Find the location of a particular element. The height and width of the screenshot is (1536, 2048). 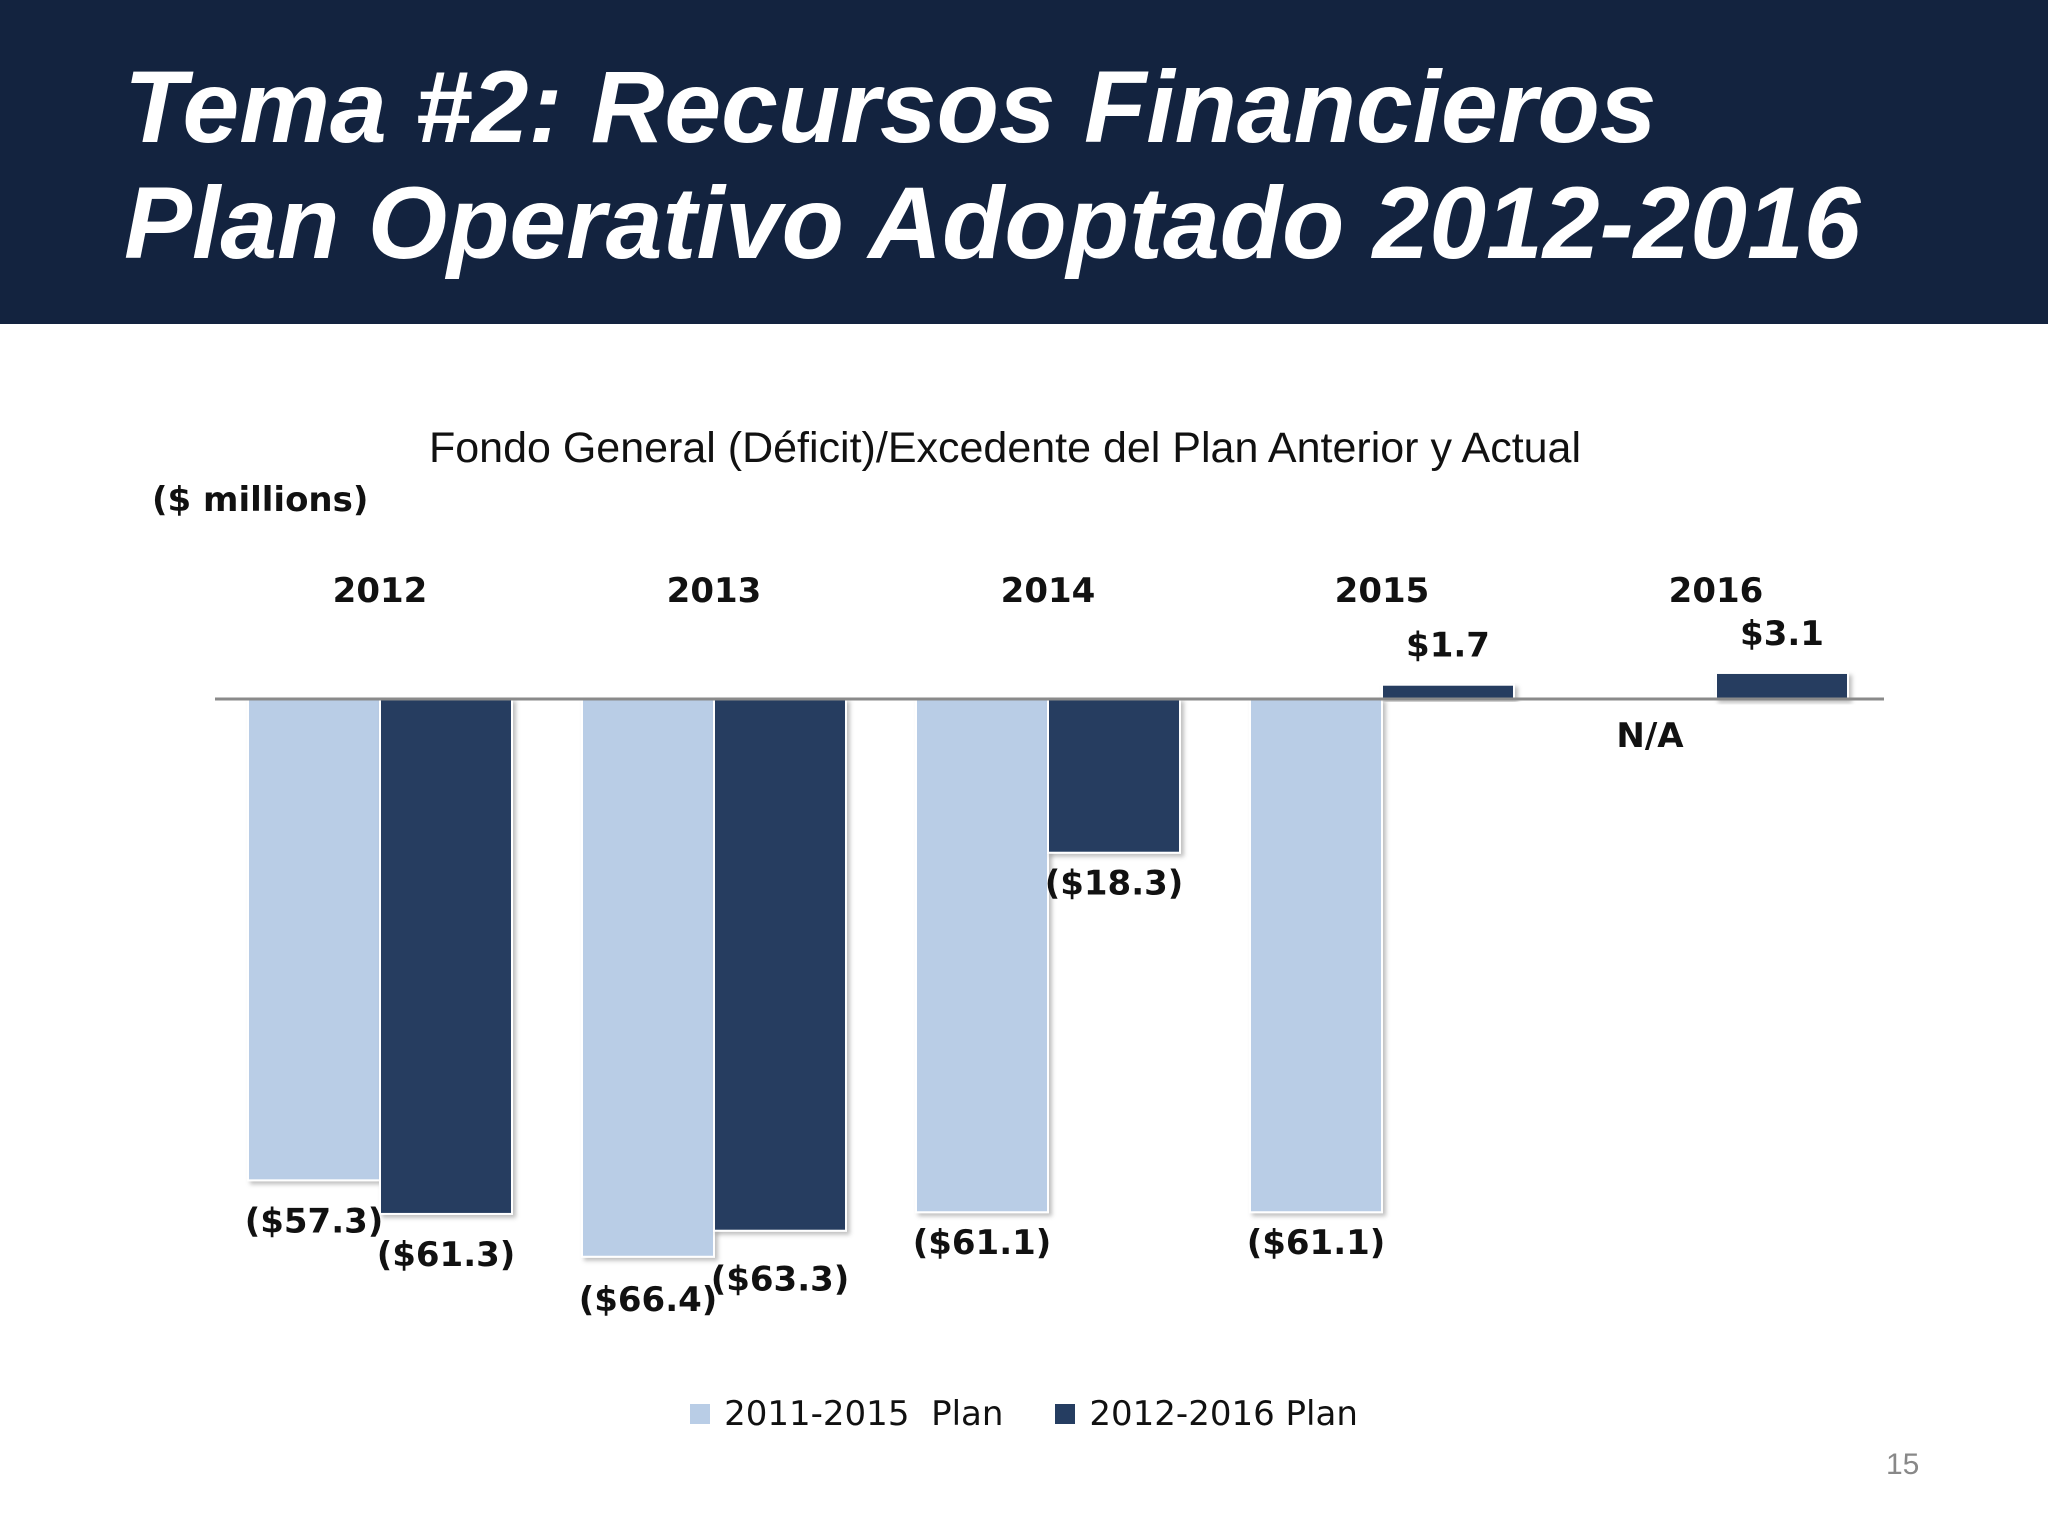

chart-legend: 2011-2015 Plan 2012-2016 Plan is located at coordinates (1024, 1414).